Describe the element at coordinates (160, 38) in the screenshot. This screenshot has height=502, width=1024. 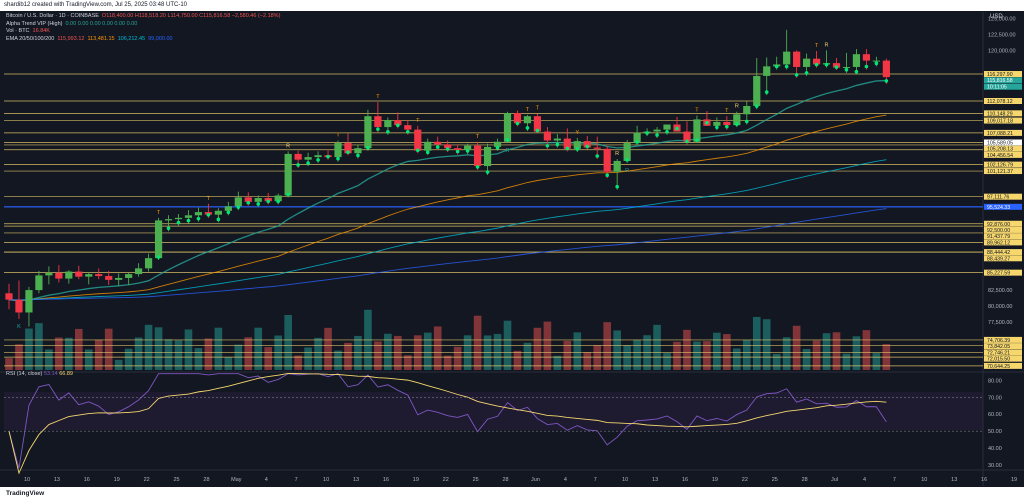
I see `ema-200-value: 99,000.00` at that location.